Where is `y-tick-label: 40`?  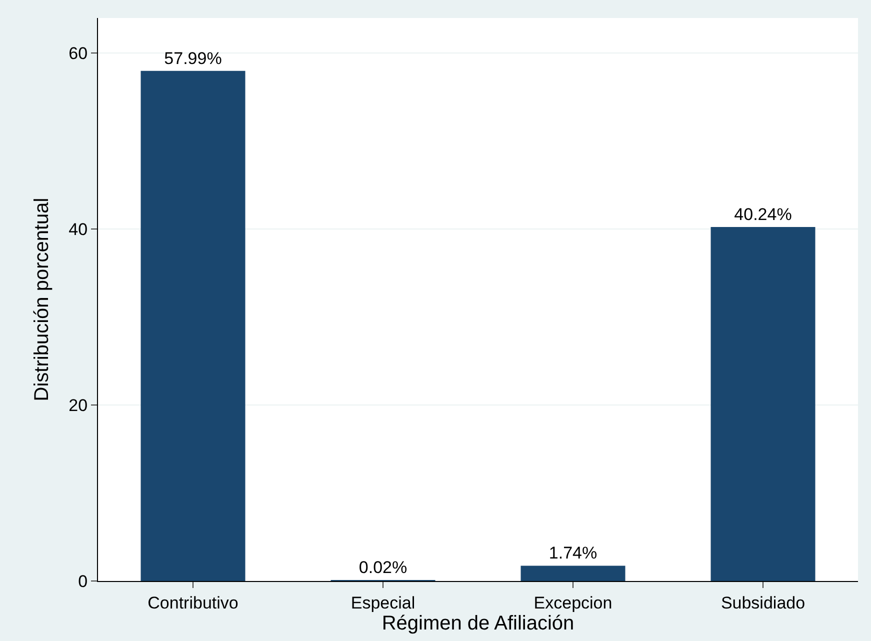 y-tick-label: 40 is located at coordinates (78, 230).